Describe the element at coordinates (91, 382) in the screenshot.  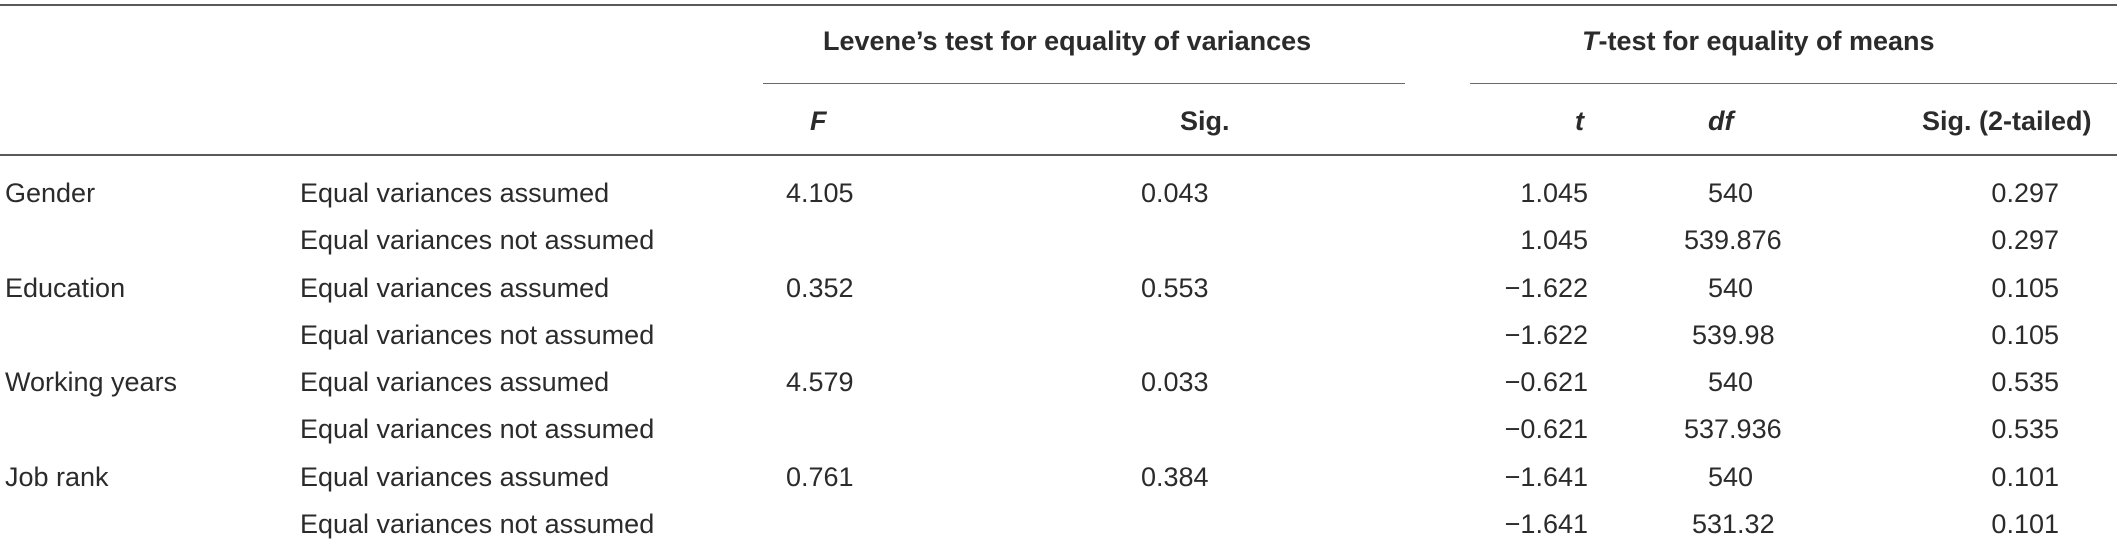
I see `row-variable: Working years` at that location.